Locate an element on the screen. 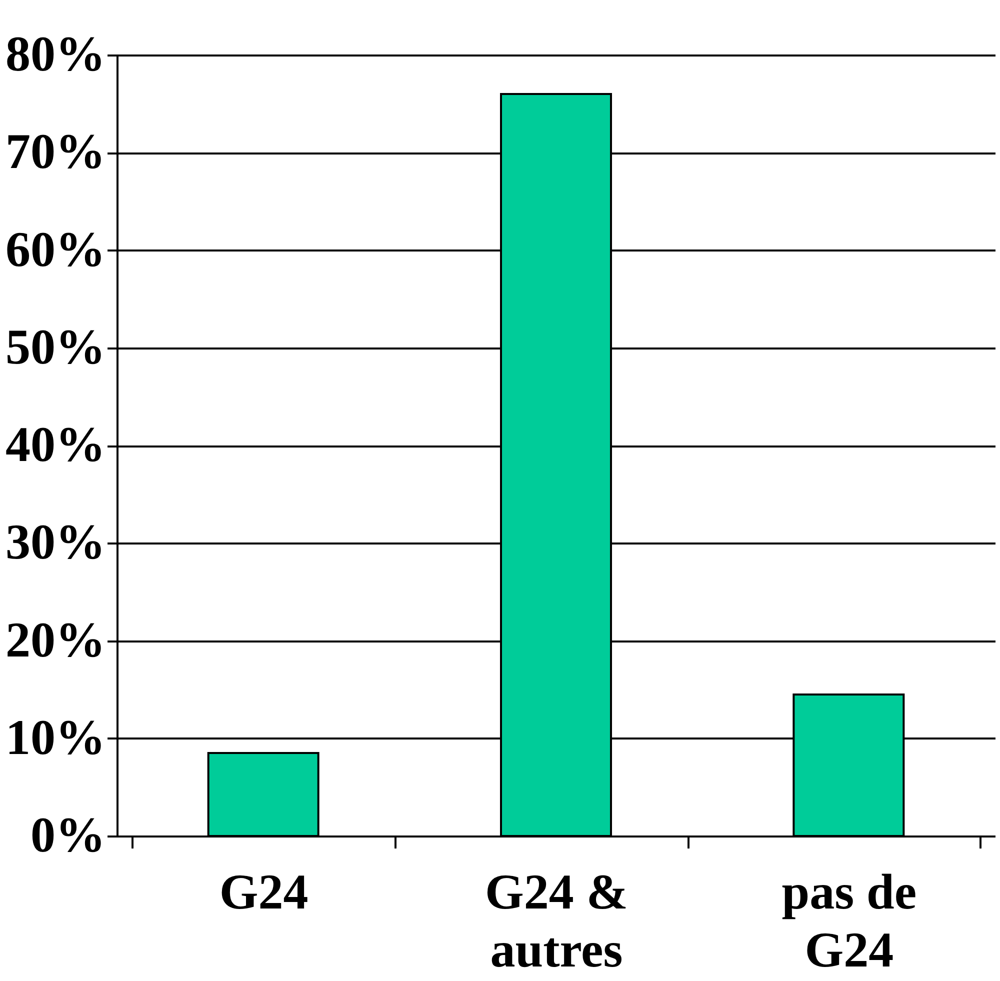 This screenshot has height=981, width=1000. y-tick-label: 20% is located at coordinates (56, 639).